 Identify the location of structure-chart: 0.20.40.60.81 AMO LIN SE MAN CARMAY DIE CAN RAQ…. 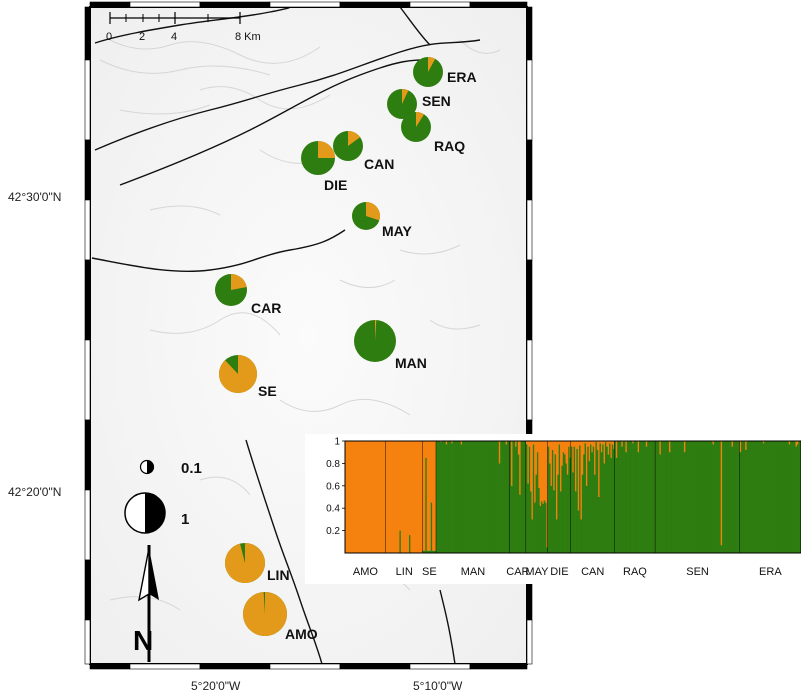
(553, 509).